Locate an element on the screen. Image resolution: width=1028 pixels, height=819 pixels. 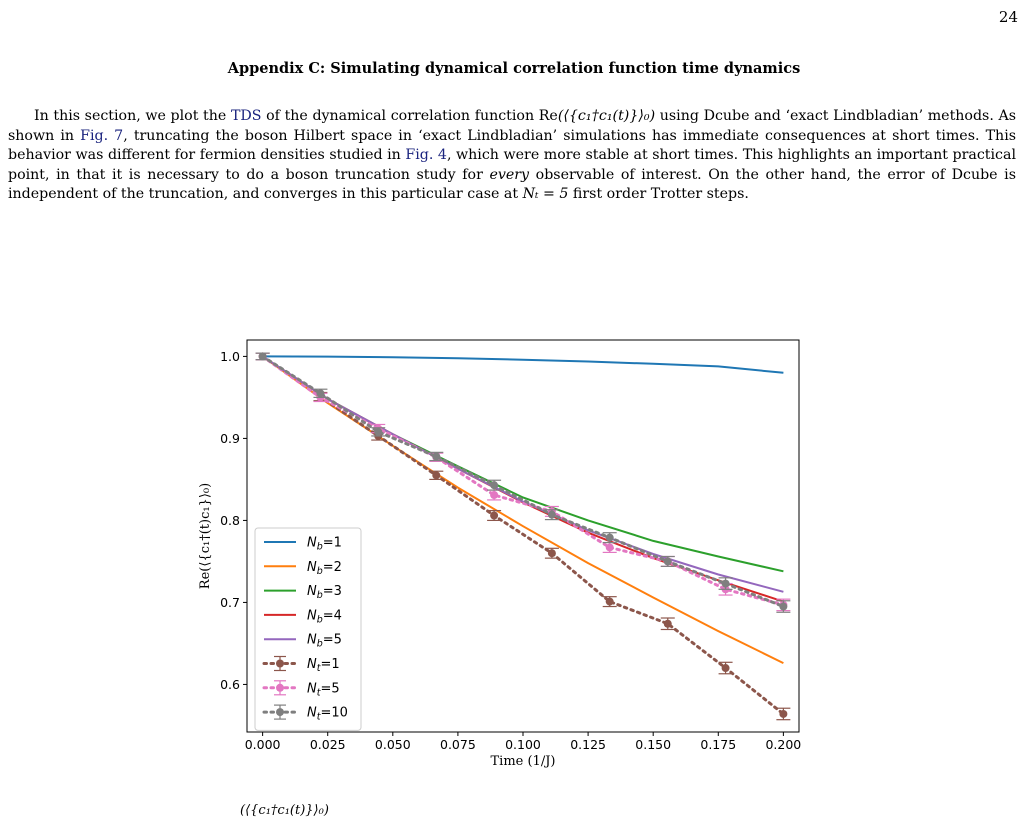
x-tick-label: 0.200 is located at coordinates (783, 744).